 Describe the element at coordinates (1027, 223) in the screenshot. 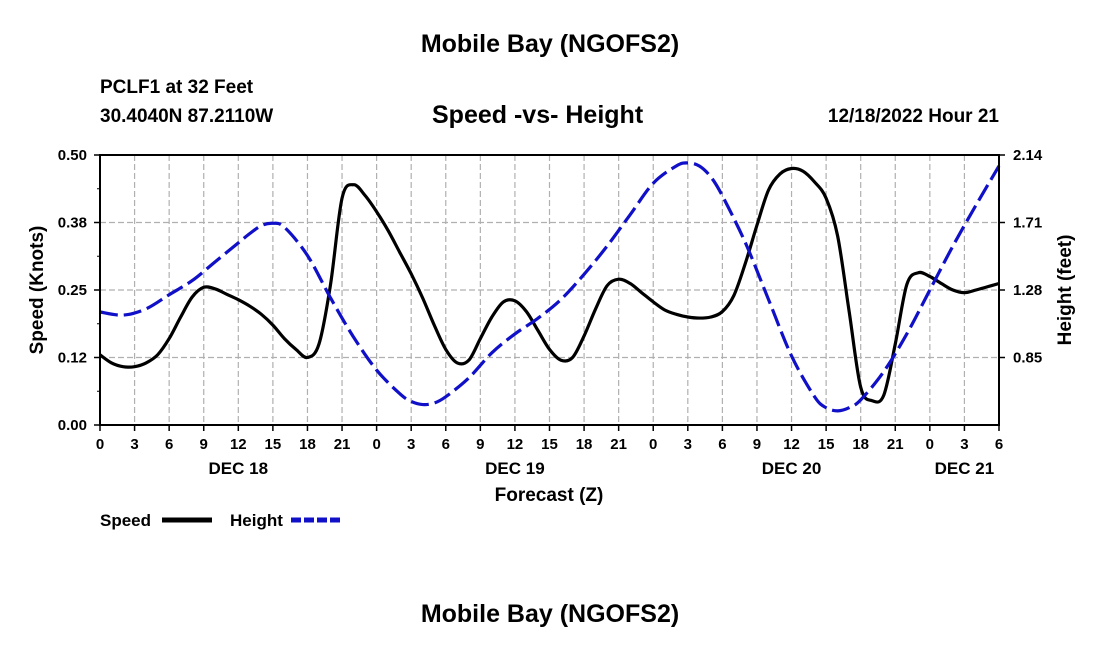

I see `y-tick-label-right: 1.71` at that location.